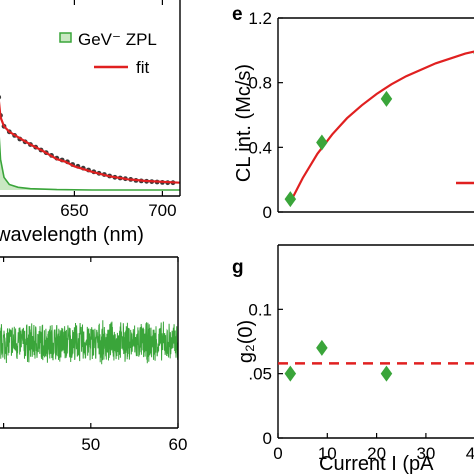 This screenshot has width=474, height=474. I want to click on y-tick-label: 1.2, so click(260, 18).